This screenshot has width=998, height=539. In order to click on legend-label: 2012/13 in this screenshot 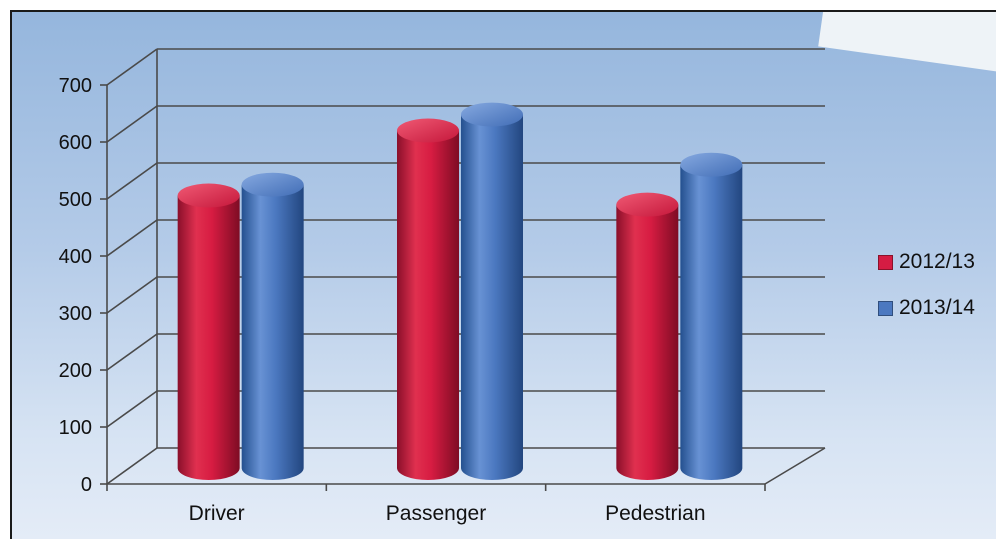, I will do `click(937, 261)`.